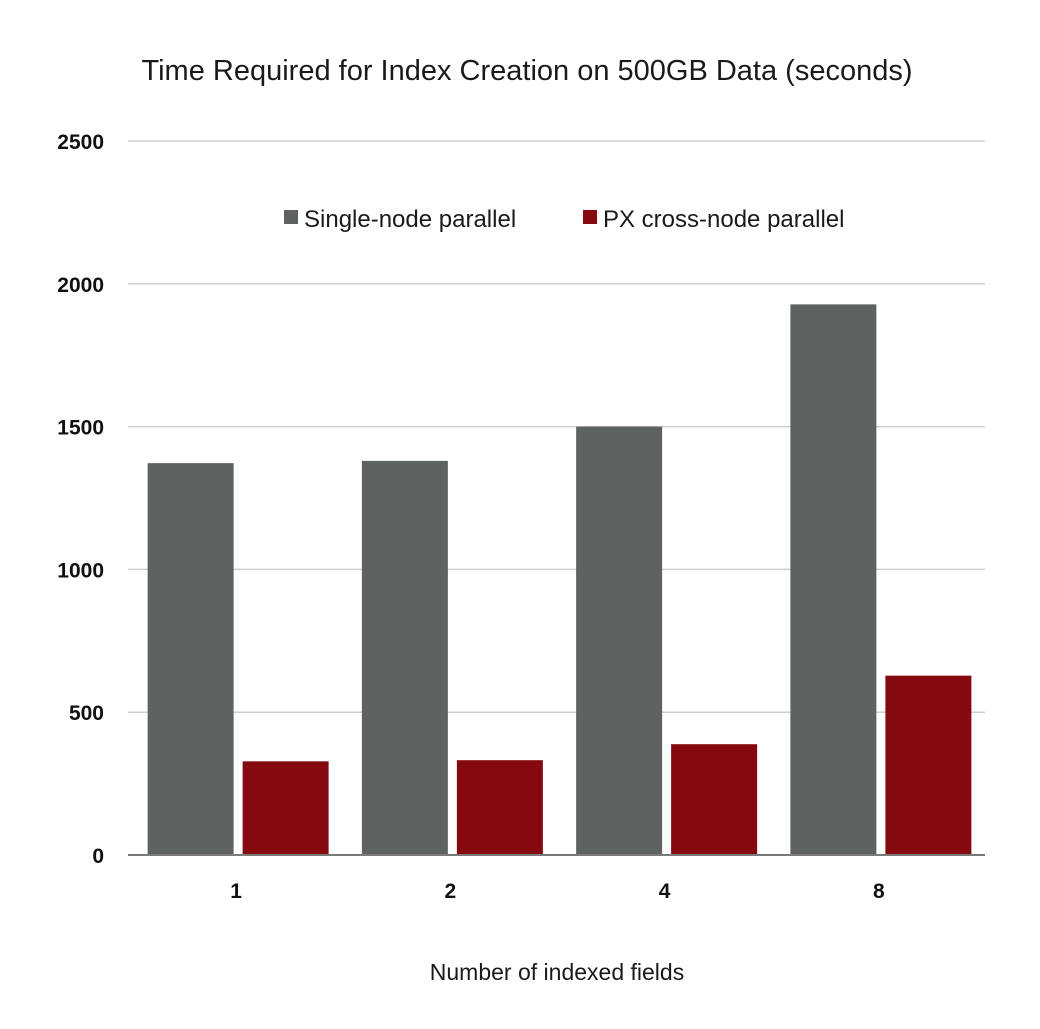  What do you see at coordinates (665, 891) in the screenshot?
I see `x-tick-label: 4` at bounding box center [665, 891].